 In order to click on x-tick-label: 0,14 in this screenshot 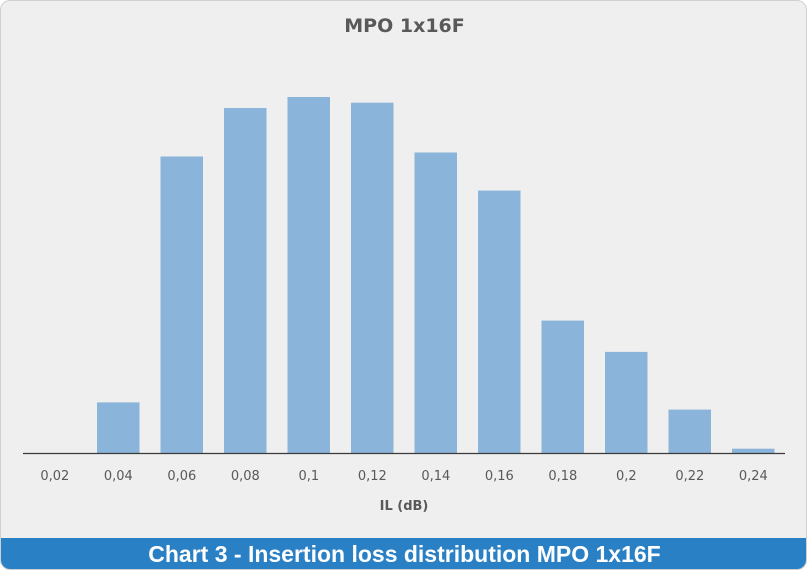, I will do `click(435, 476)`.